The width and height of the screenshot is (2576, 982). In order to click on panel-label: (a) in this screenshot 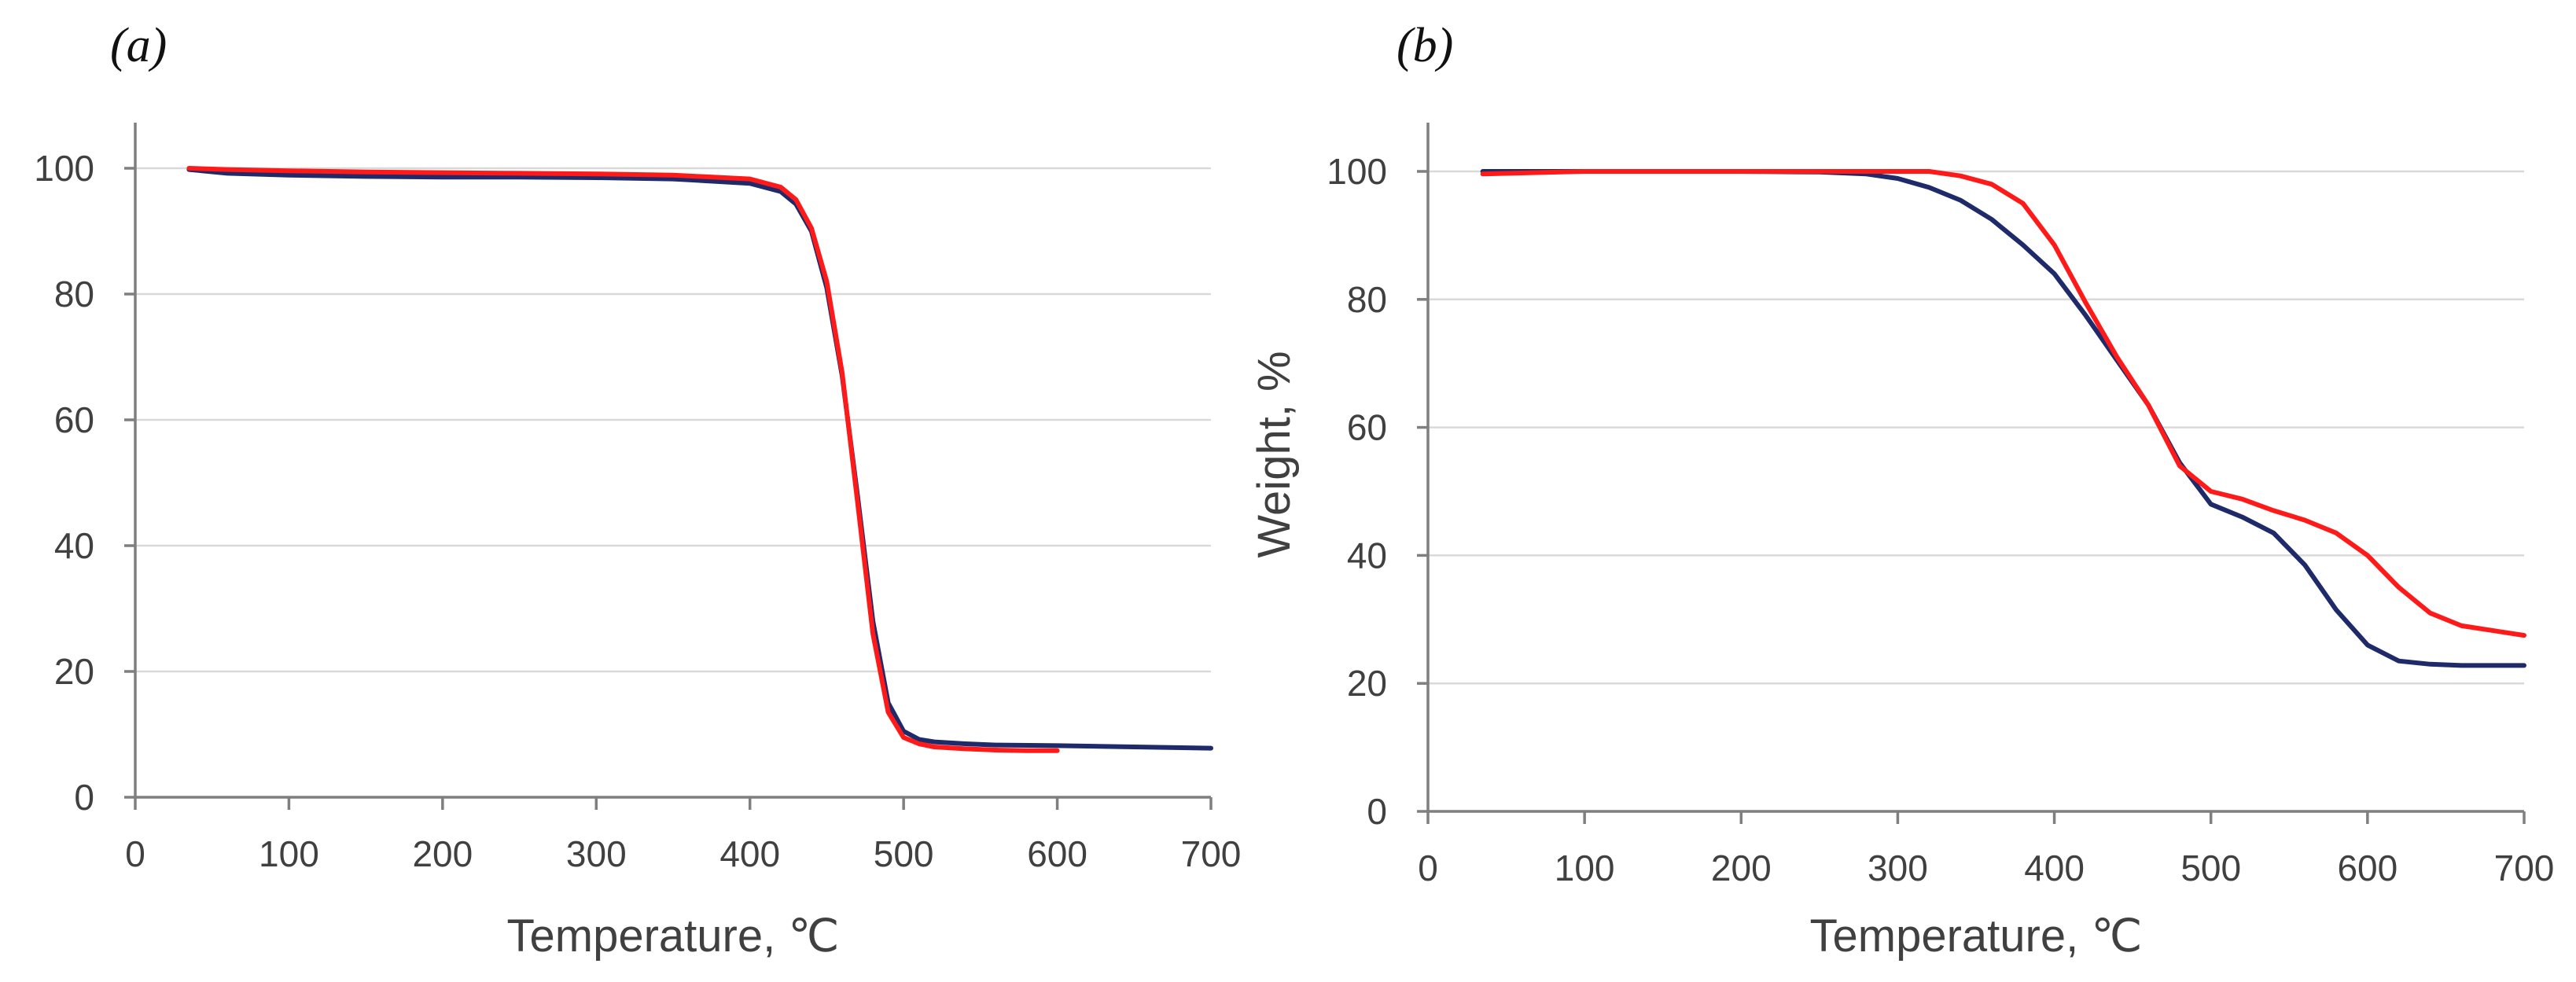, I will do `click(138, 45)`.